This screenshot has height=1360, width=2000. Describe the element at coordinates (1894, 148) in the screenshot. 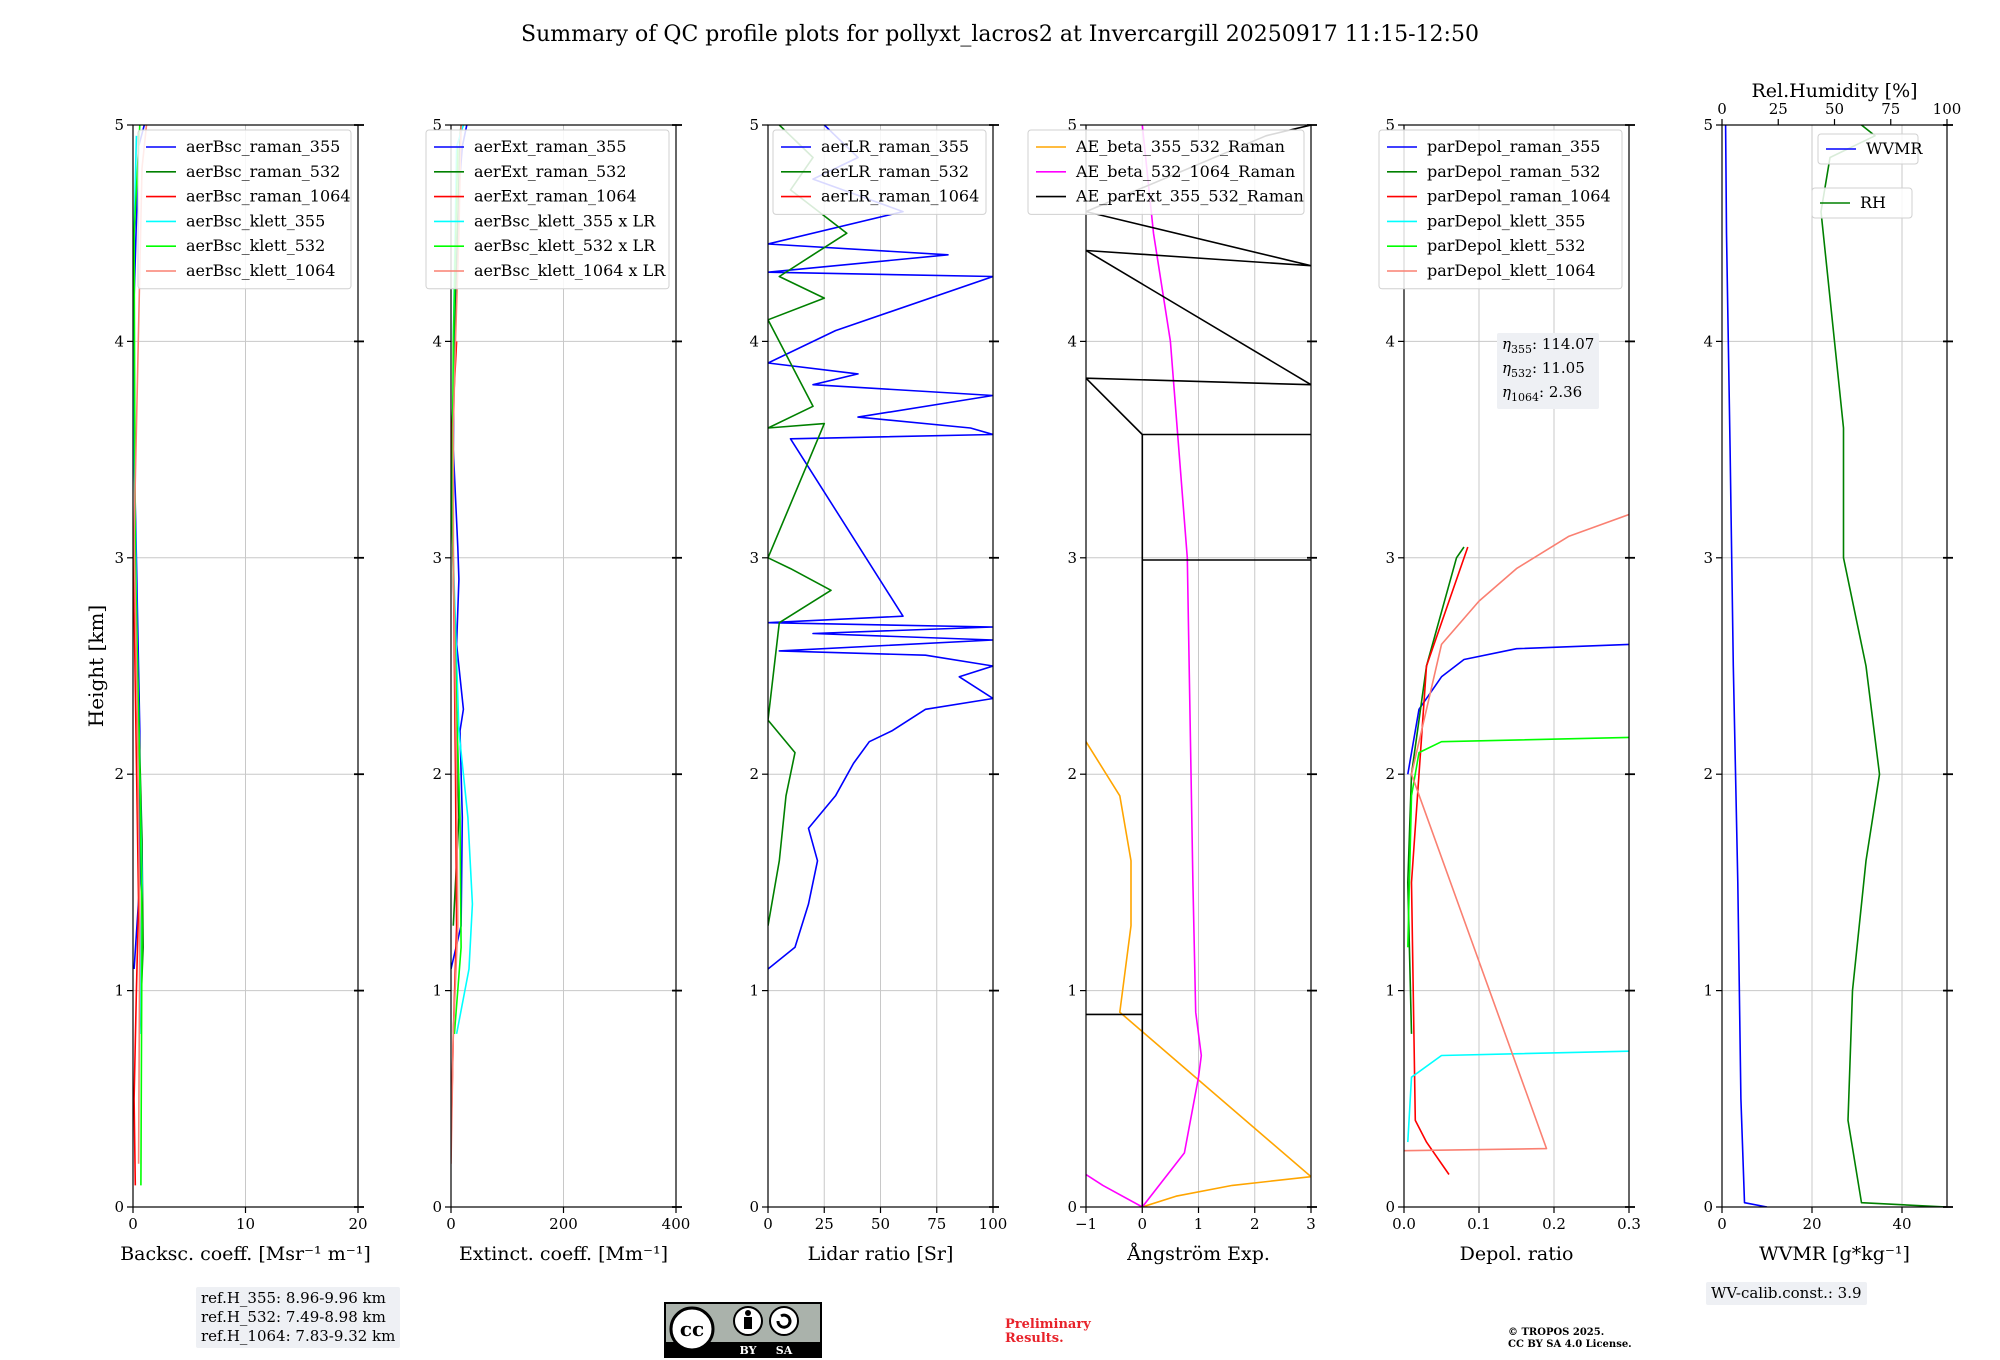

I see `legend-label: WVMR` at that location.